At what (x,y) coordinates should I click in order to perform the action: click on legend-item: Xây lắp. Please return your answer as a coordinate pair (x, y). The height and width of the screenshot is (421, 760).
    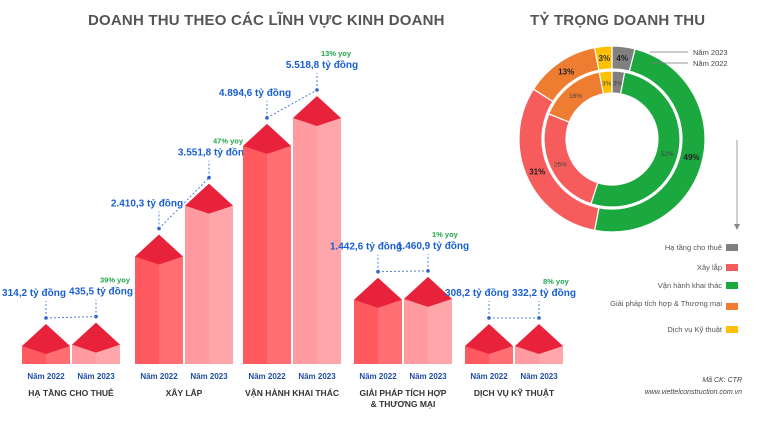
    Looking at the image, I should click on (675, 272).